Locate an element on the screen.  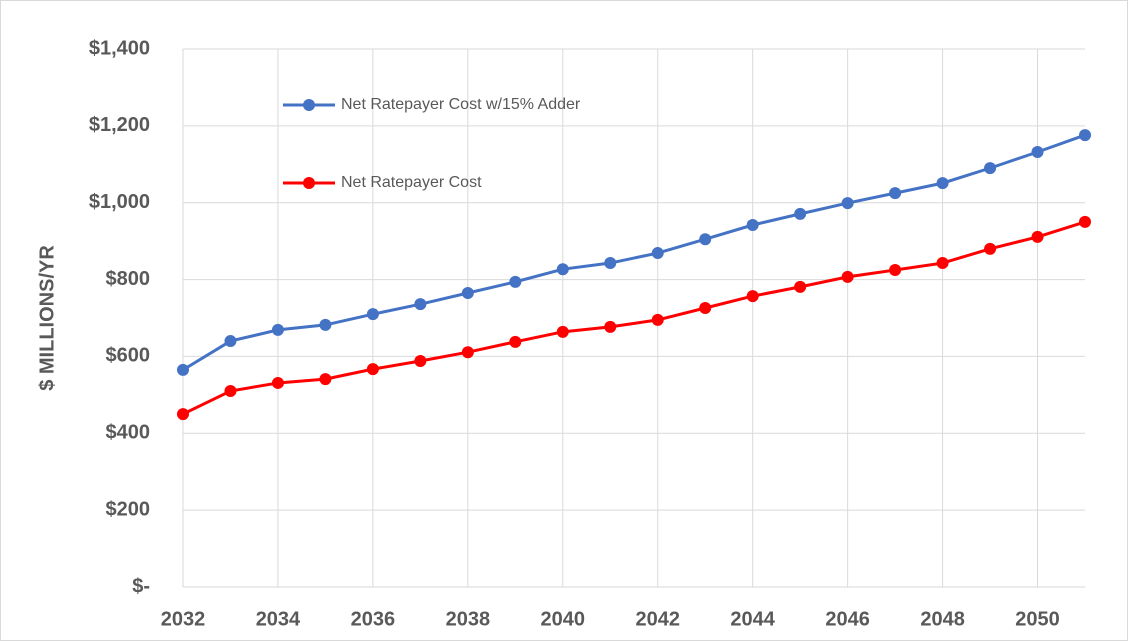
x-tick-label: 2038 is located at coordinates (468, 619).